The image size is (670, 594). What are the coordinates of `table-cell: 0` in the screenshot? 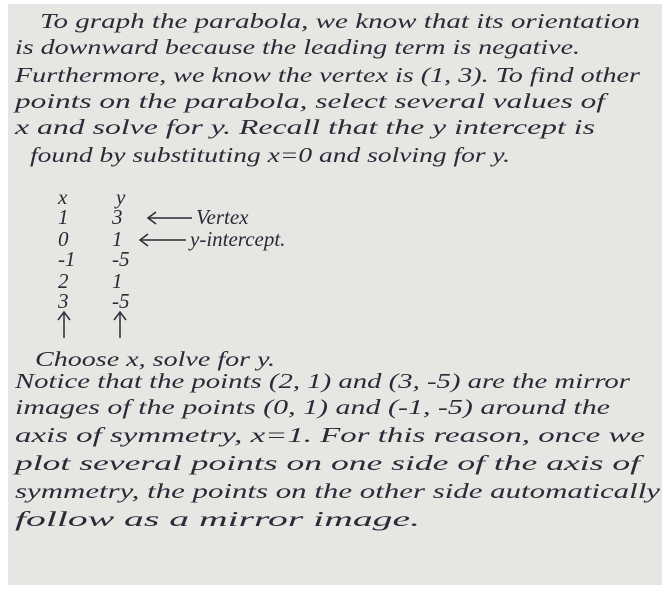 It's located at (63, 239).